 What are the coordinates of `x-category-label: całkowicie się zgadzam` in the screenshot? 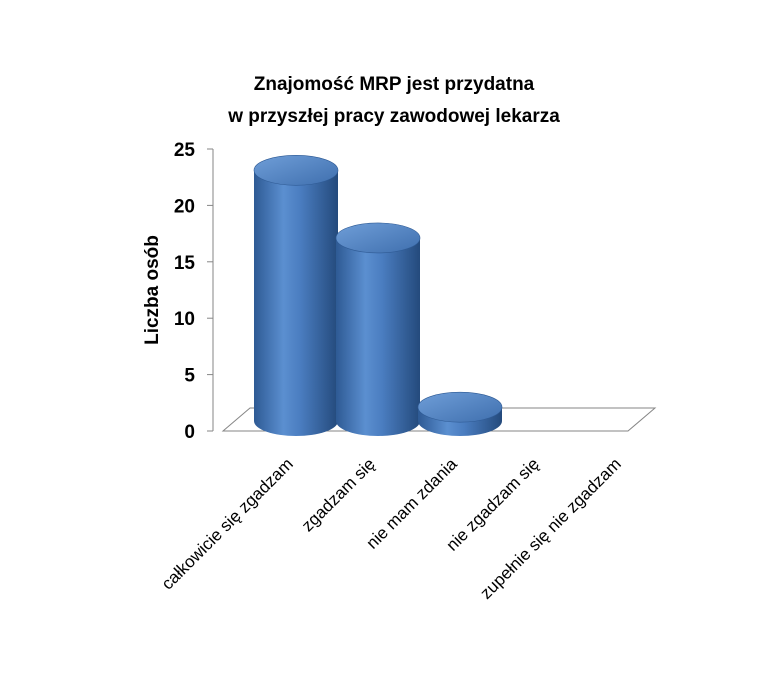 It's located at (227, 523).